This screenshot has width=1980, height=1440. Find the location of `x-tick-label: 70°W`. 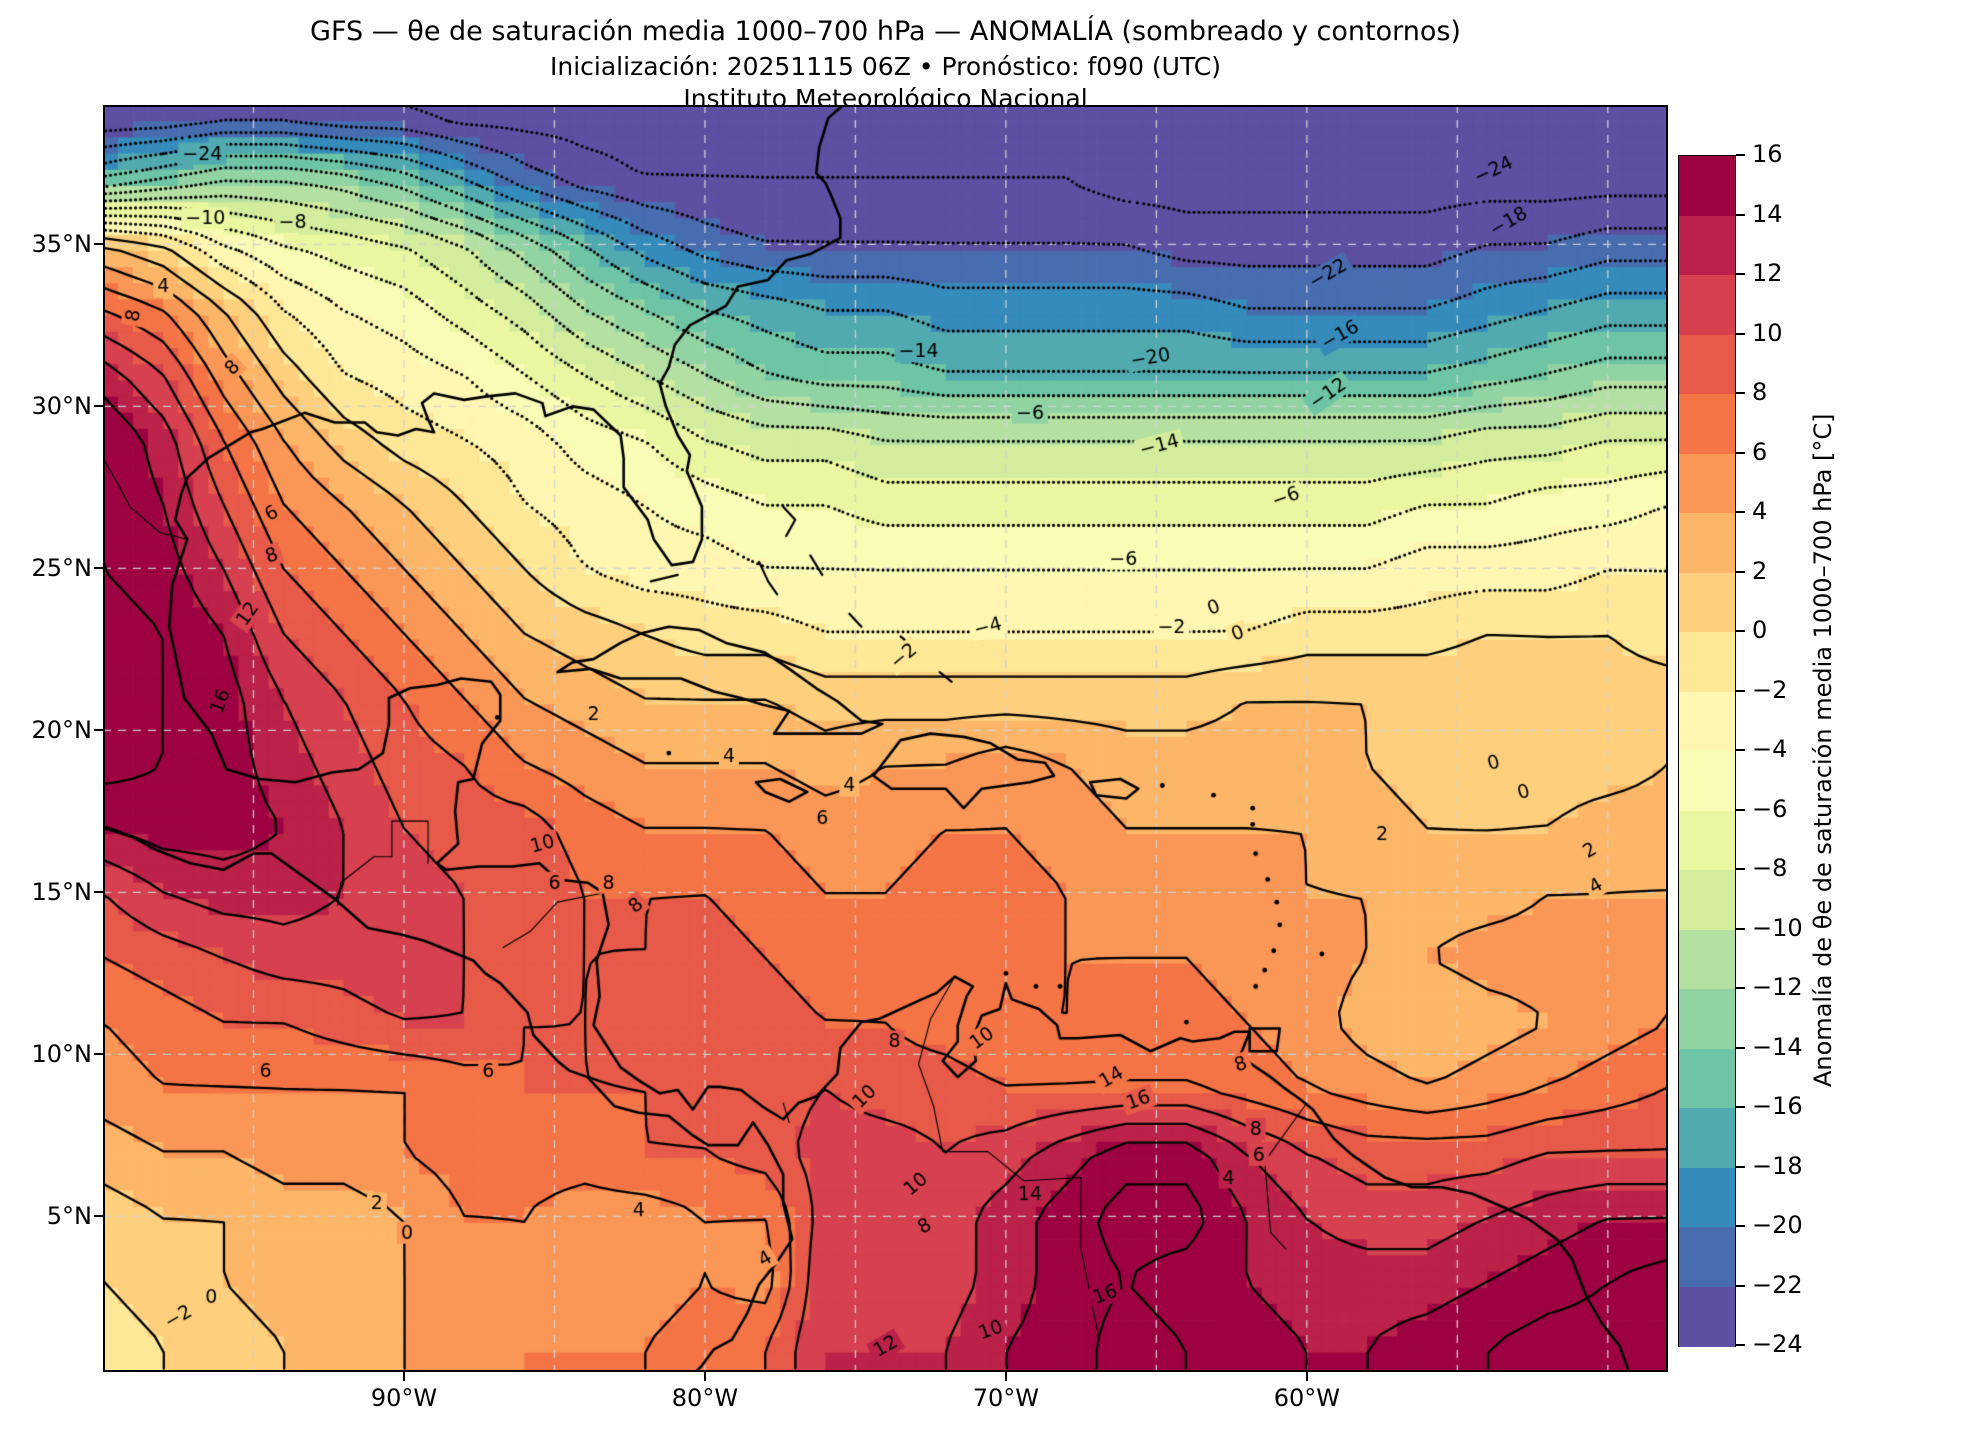

x-tick-label: 70°W is located at coordinates (1006, 1398).